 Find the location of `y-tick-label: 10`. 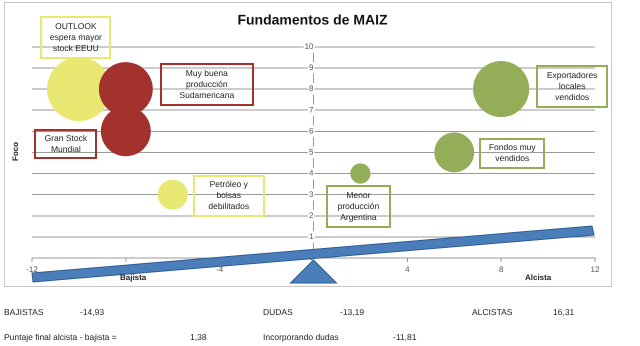

y-tick-label: 10 is located at coordinates (309, 47).